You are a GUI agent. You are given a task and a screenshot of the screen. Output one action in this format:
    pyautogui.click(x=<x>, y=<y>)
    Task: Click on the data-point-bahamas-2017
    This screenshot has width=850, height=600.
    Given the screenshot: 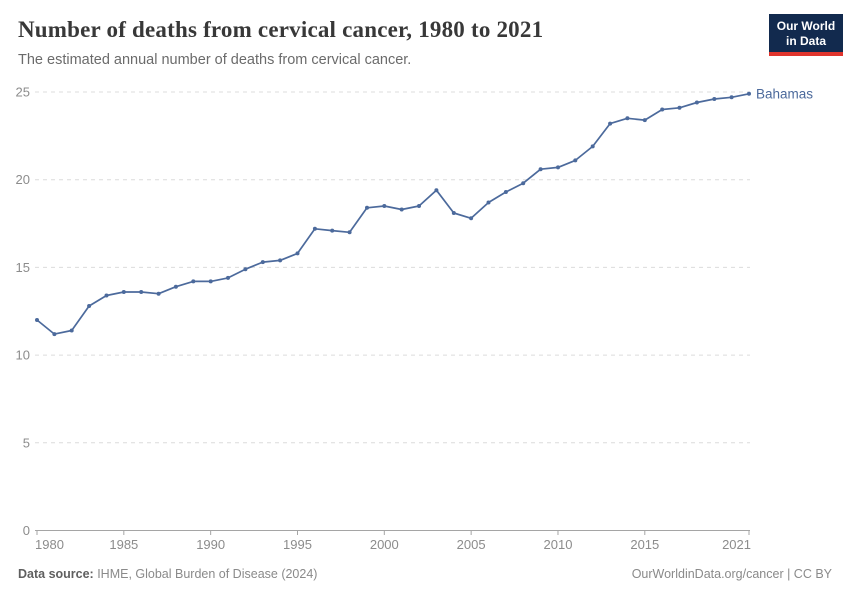 What is the action you would take?
    pyautogui.click(x=679, y=107)
    